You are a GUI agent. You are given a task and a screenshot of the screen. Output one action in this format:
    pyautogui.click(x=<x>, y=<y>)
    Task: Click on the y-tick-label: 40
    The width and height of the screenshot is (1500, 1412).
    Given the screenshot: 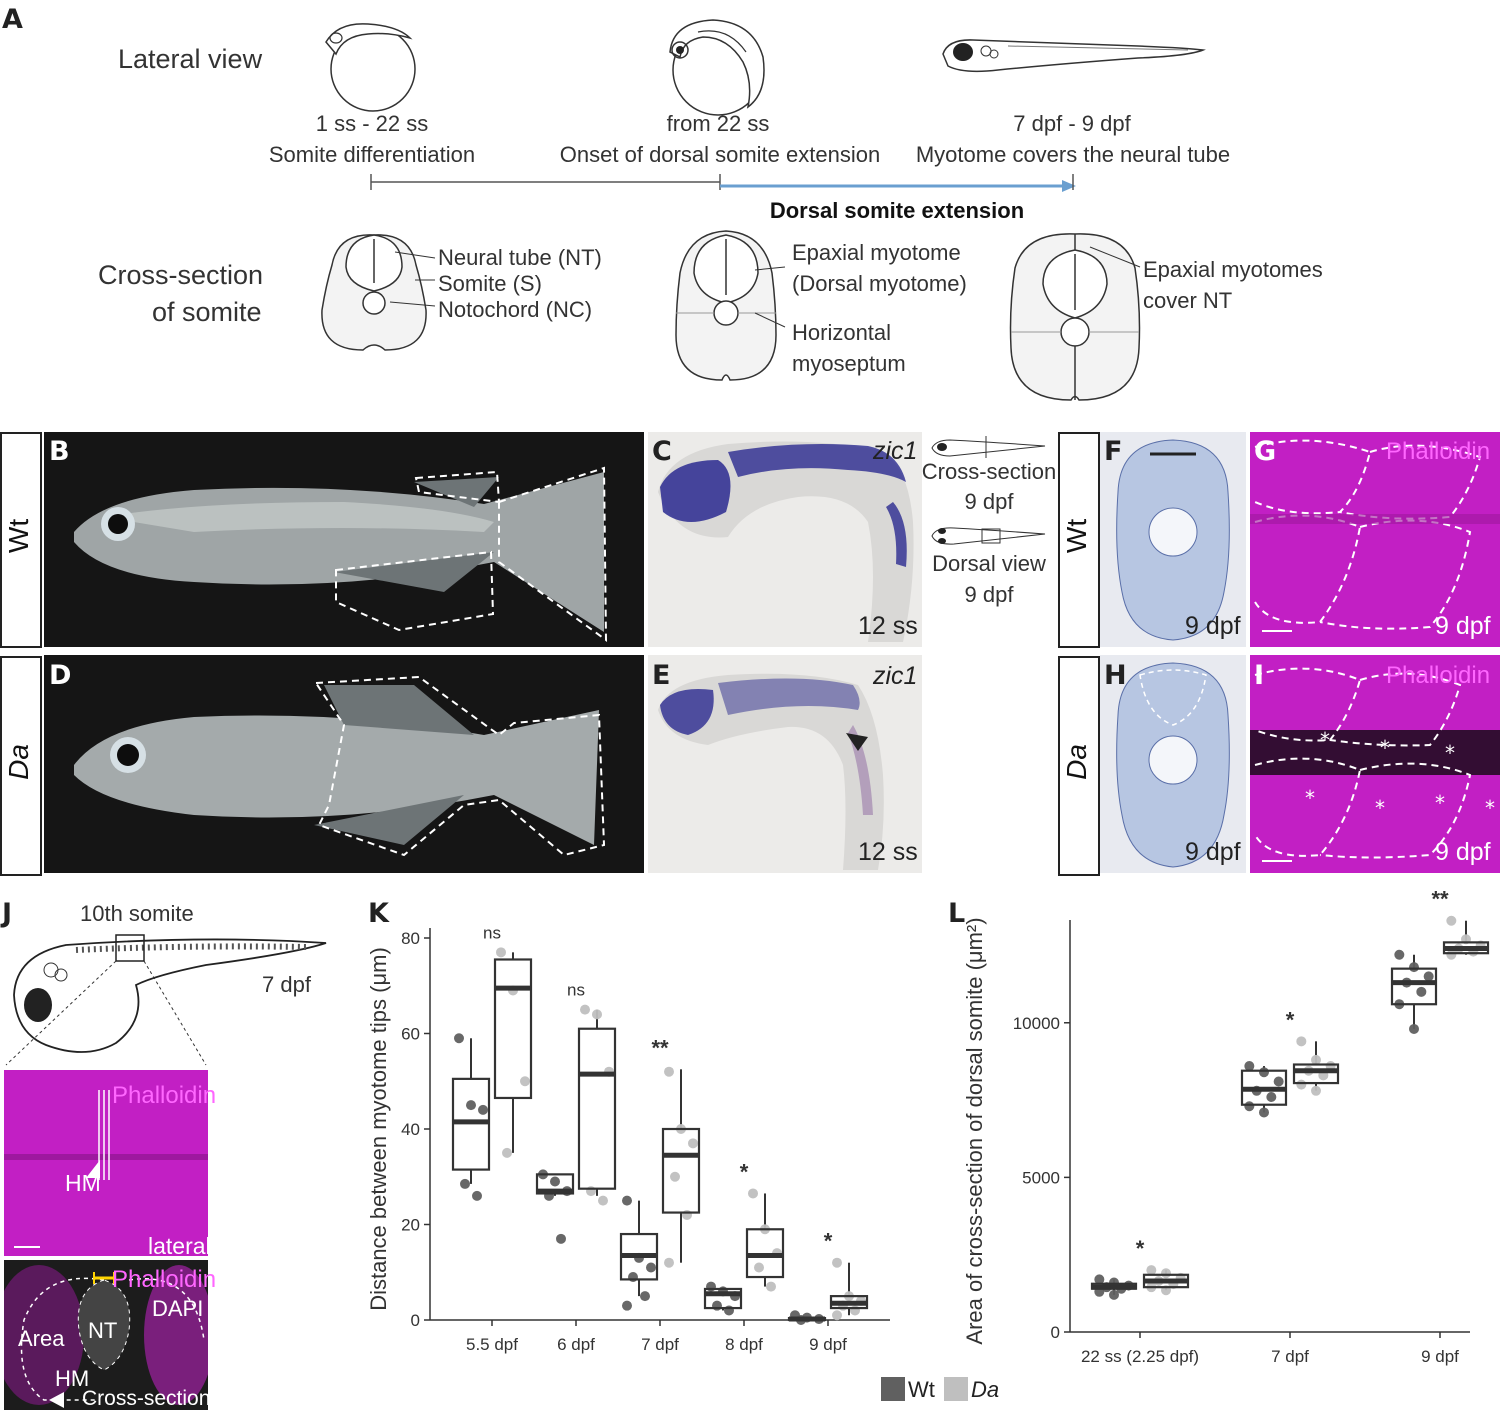 What is the action you would take?
    pyautogui.click(x=410, y=1129)
    